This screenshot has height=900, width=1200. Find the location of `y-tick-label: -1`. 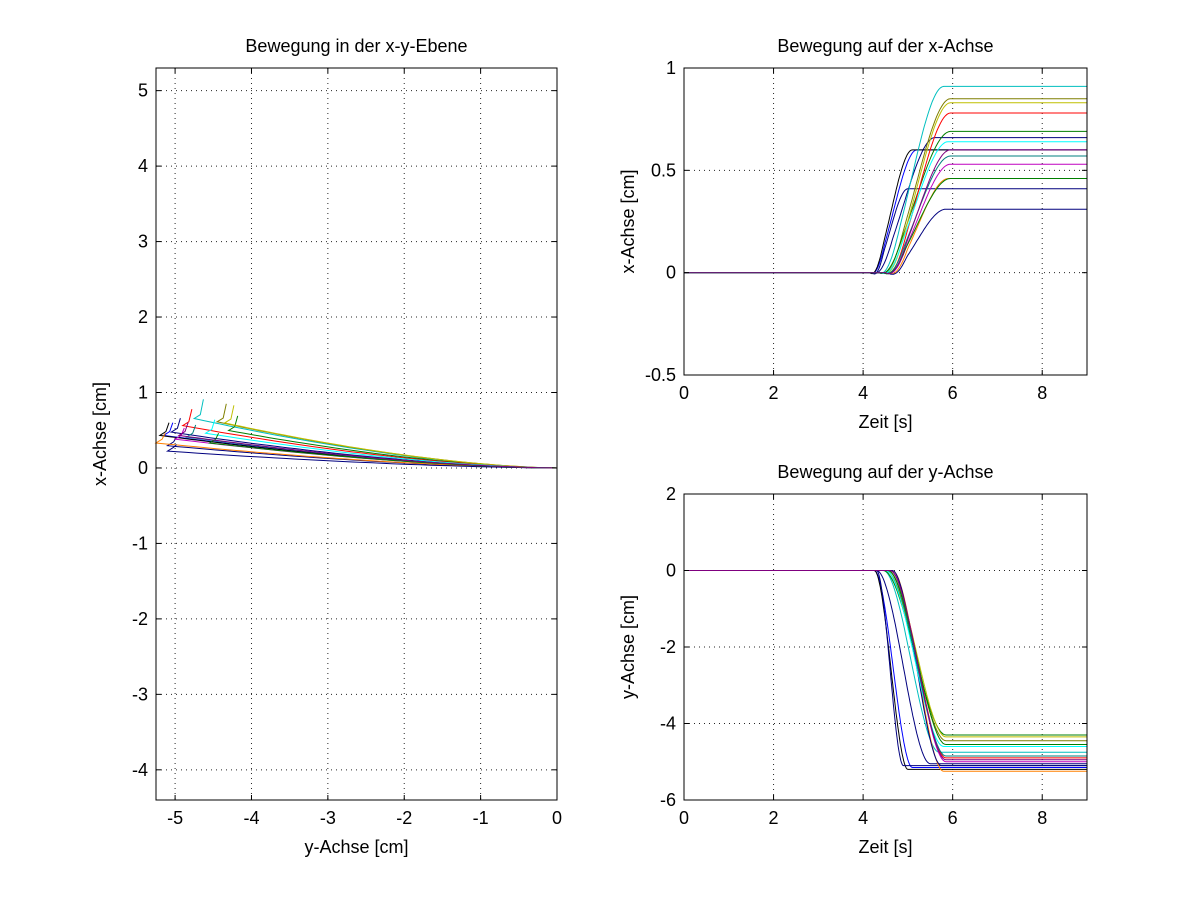

y-tick-label: -1 is located at coordinates (140, 543).